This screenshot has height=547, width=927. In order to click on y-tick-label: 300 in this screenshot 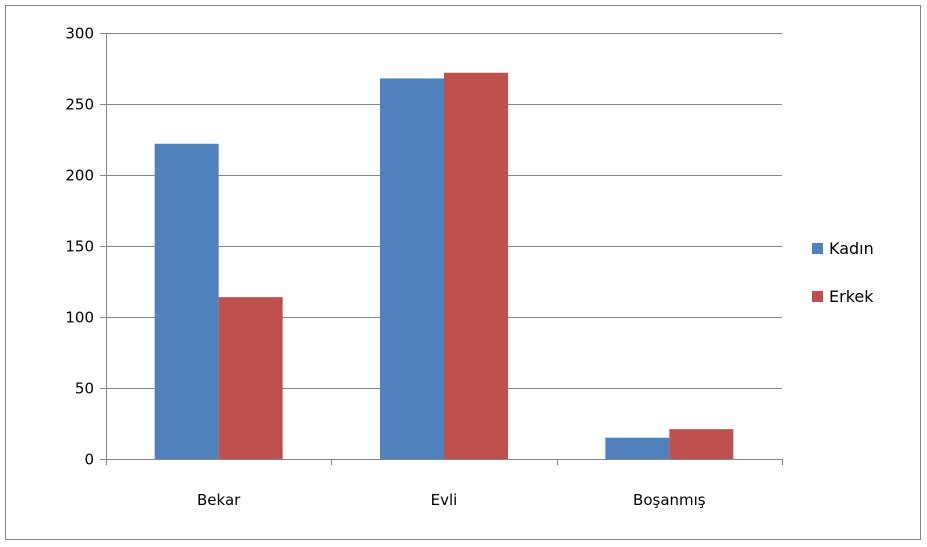, I will do `click(79, 34)`.